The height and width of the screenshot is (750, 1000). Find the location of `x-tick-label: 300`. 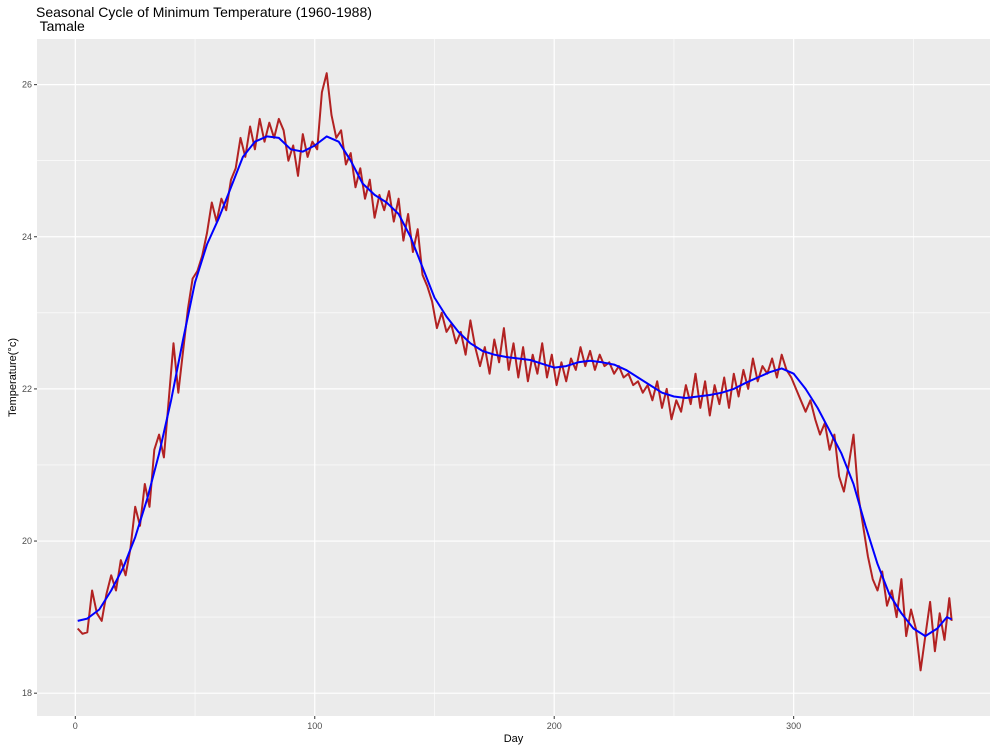

x-tick-label: 300 is located at coordinates (793, 726).